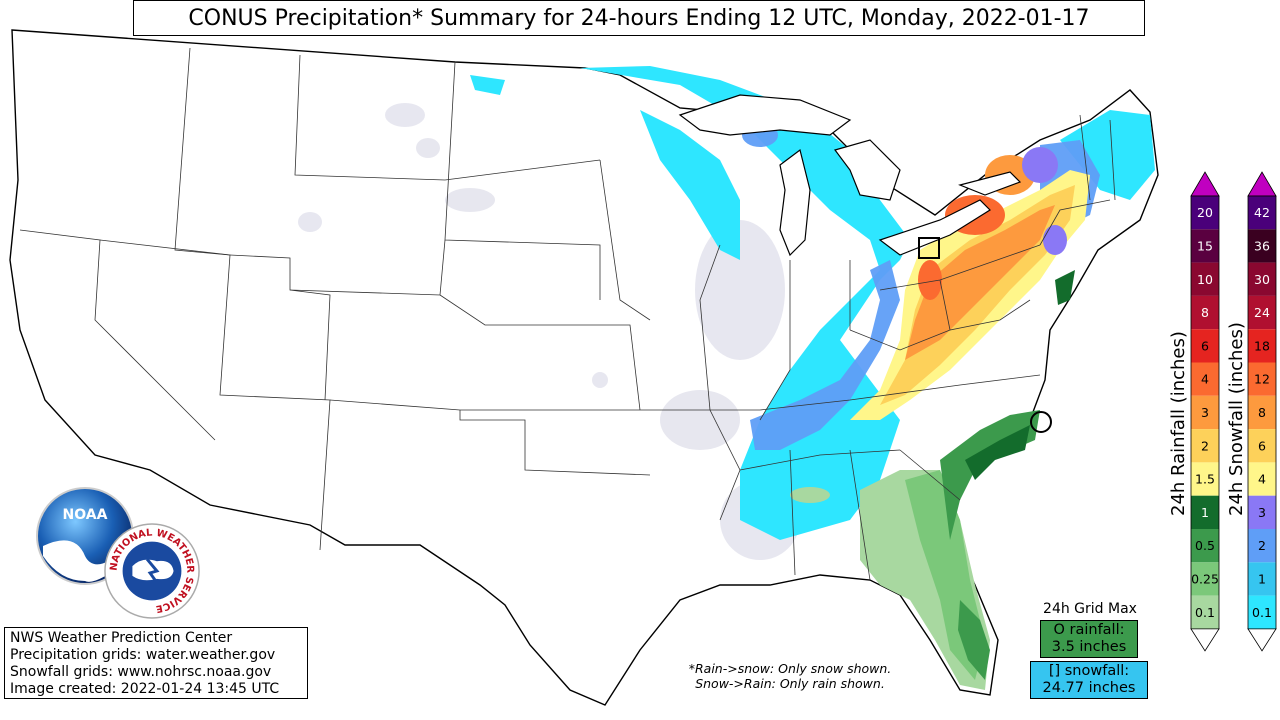 This screenshot has width=1280, height=720. Describe the element at coordinates (1205, 184) in the screenshot. I see `rain-legend-arrow-top` at that location.